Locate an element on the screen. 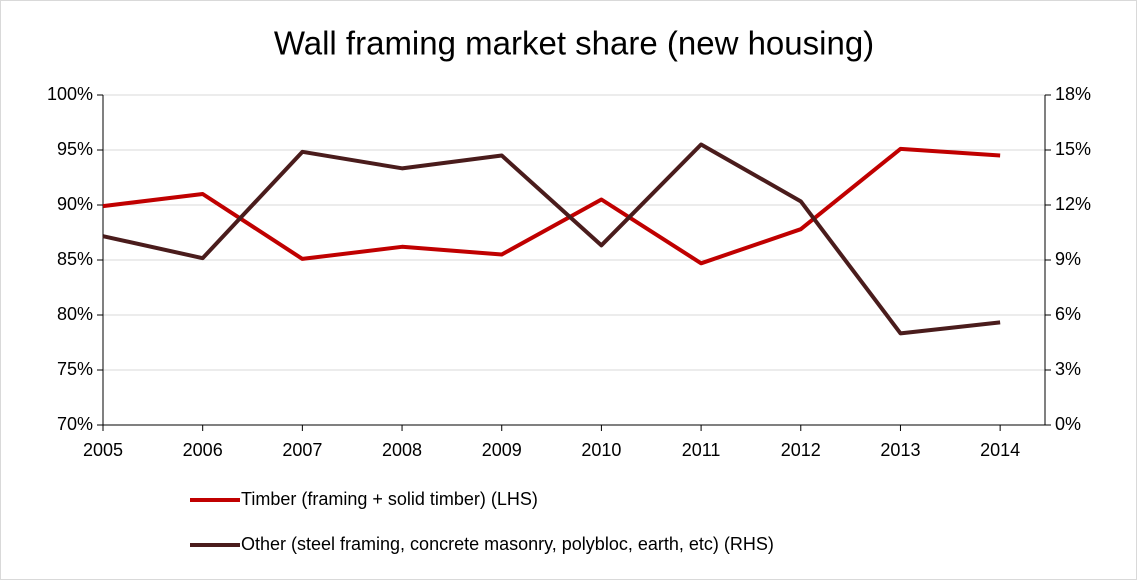 Image resolution: width=1137 pixels, height=585 pixels. y-tick-label: 100% is located at coordinates (70, 94).